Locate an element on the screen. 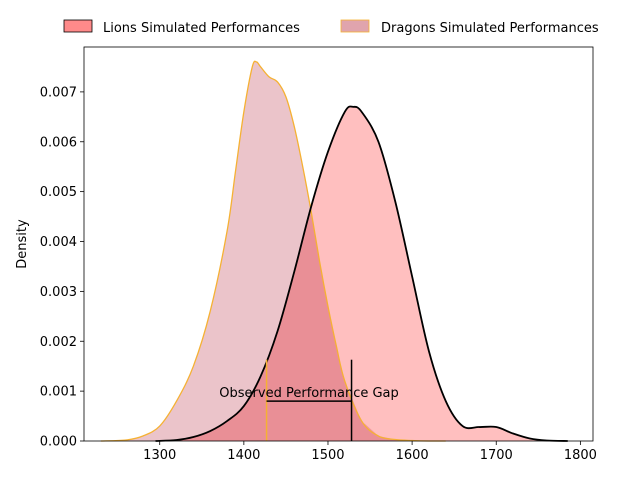  y-tick-label: 0.001 is located at coordinates (58, 392).